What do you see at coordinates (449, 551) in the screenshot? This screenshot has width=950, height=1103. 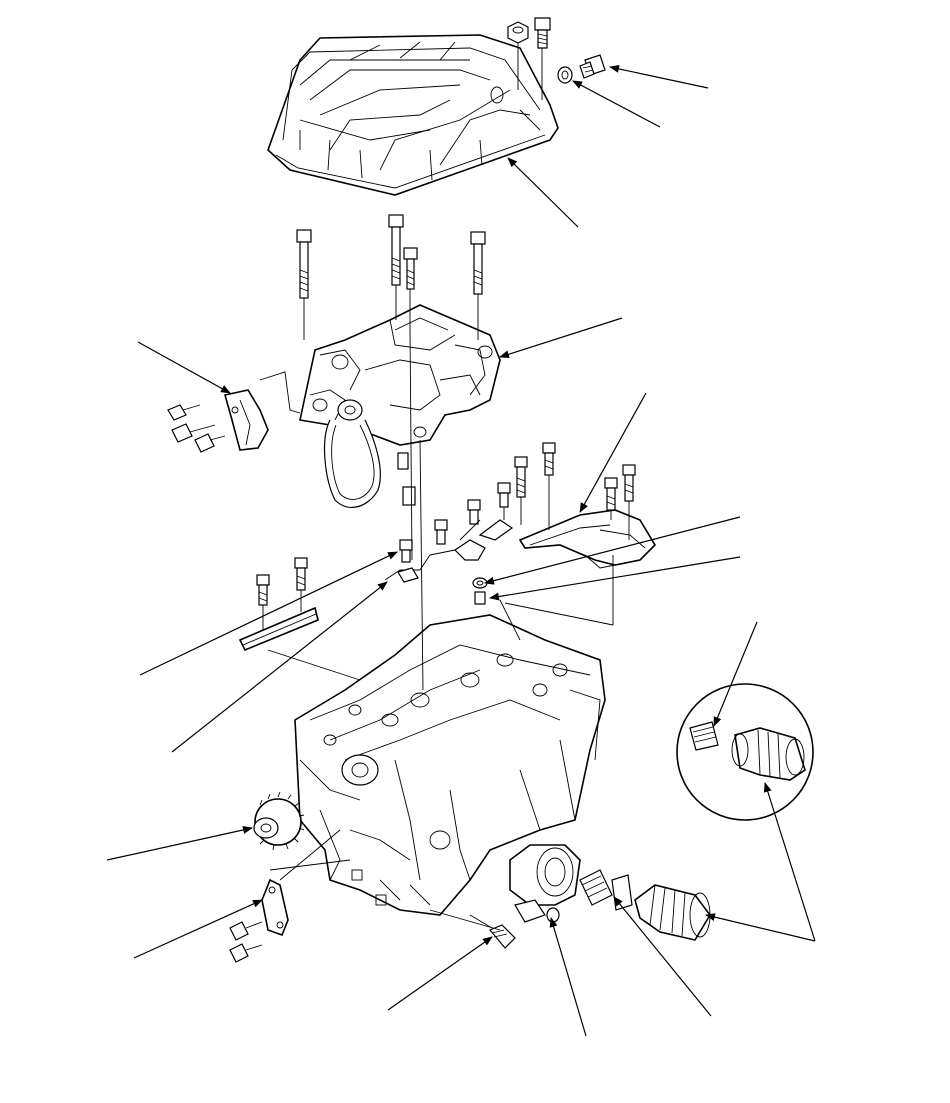 I see `oil-strainer` at bounding box center [449, 551].